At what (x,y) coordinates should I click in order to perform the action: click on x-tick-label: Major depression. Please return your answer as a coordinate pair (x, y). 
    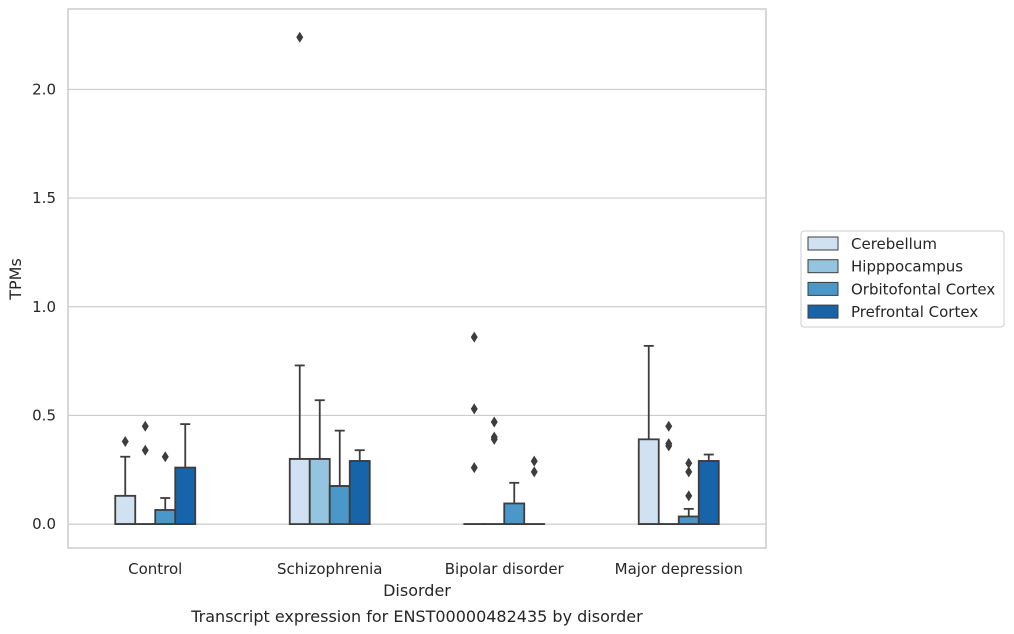
    Looking at the image, I should click on (679, 569).